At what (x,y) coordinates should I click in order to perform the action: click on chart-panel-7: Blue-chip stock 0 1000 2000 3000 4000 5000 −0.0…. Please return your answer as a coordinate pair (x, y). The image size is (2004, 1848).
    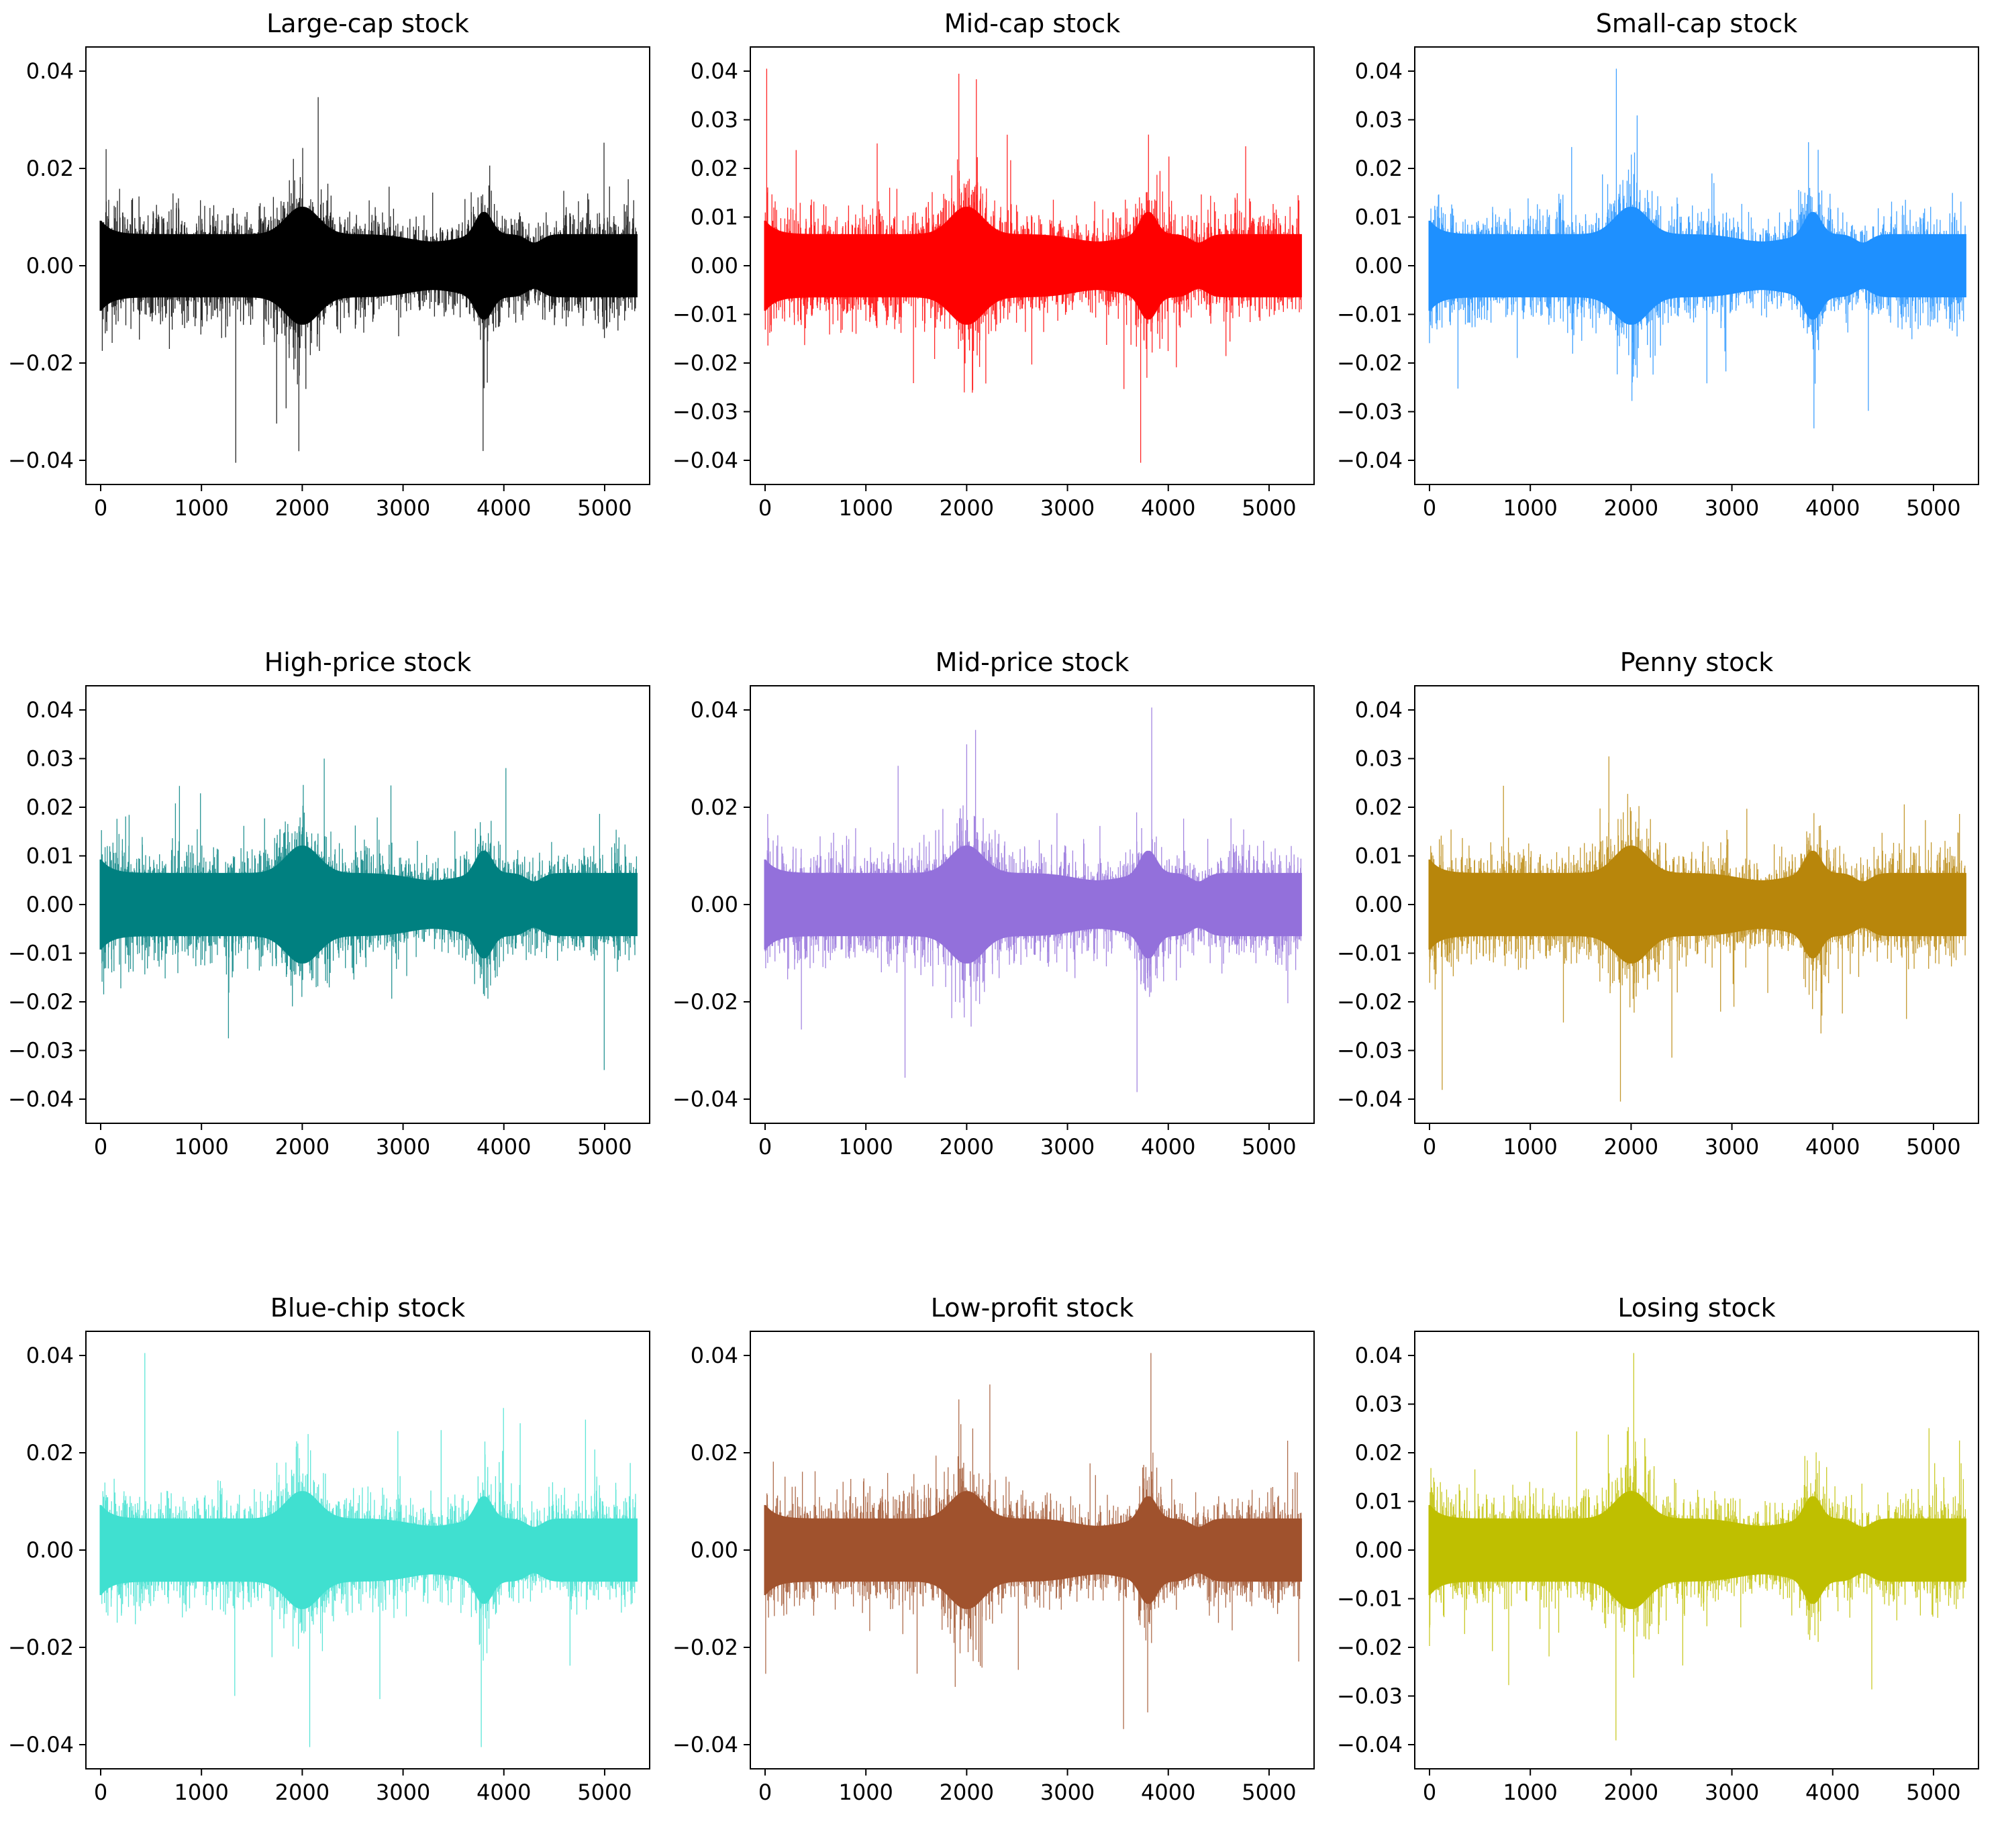
    Looking at the image, I should click on (329, 1544).